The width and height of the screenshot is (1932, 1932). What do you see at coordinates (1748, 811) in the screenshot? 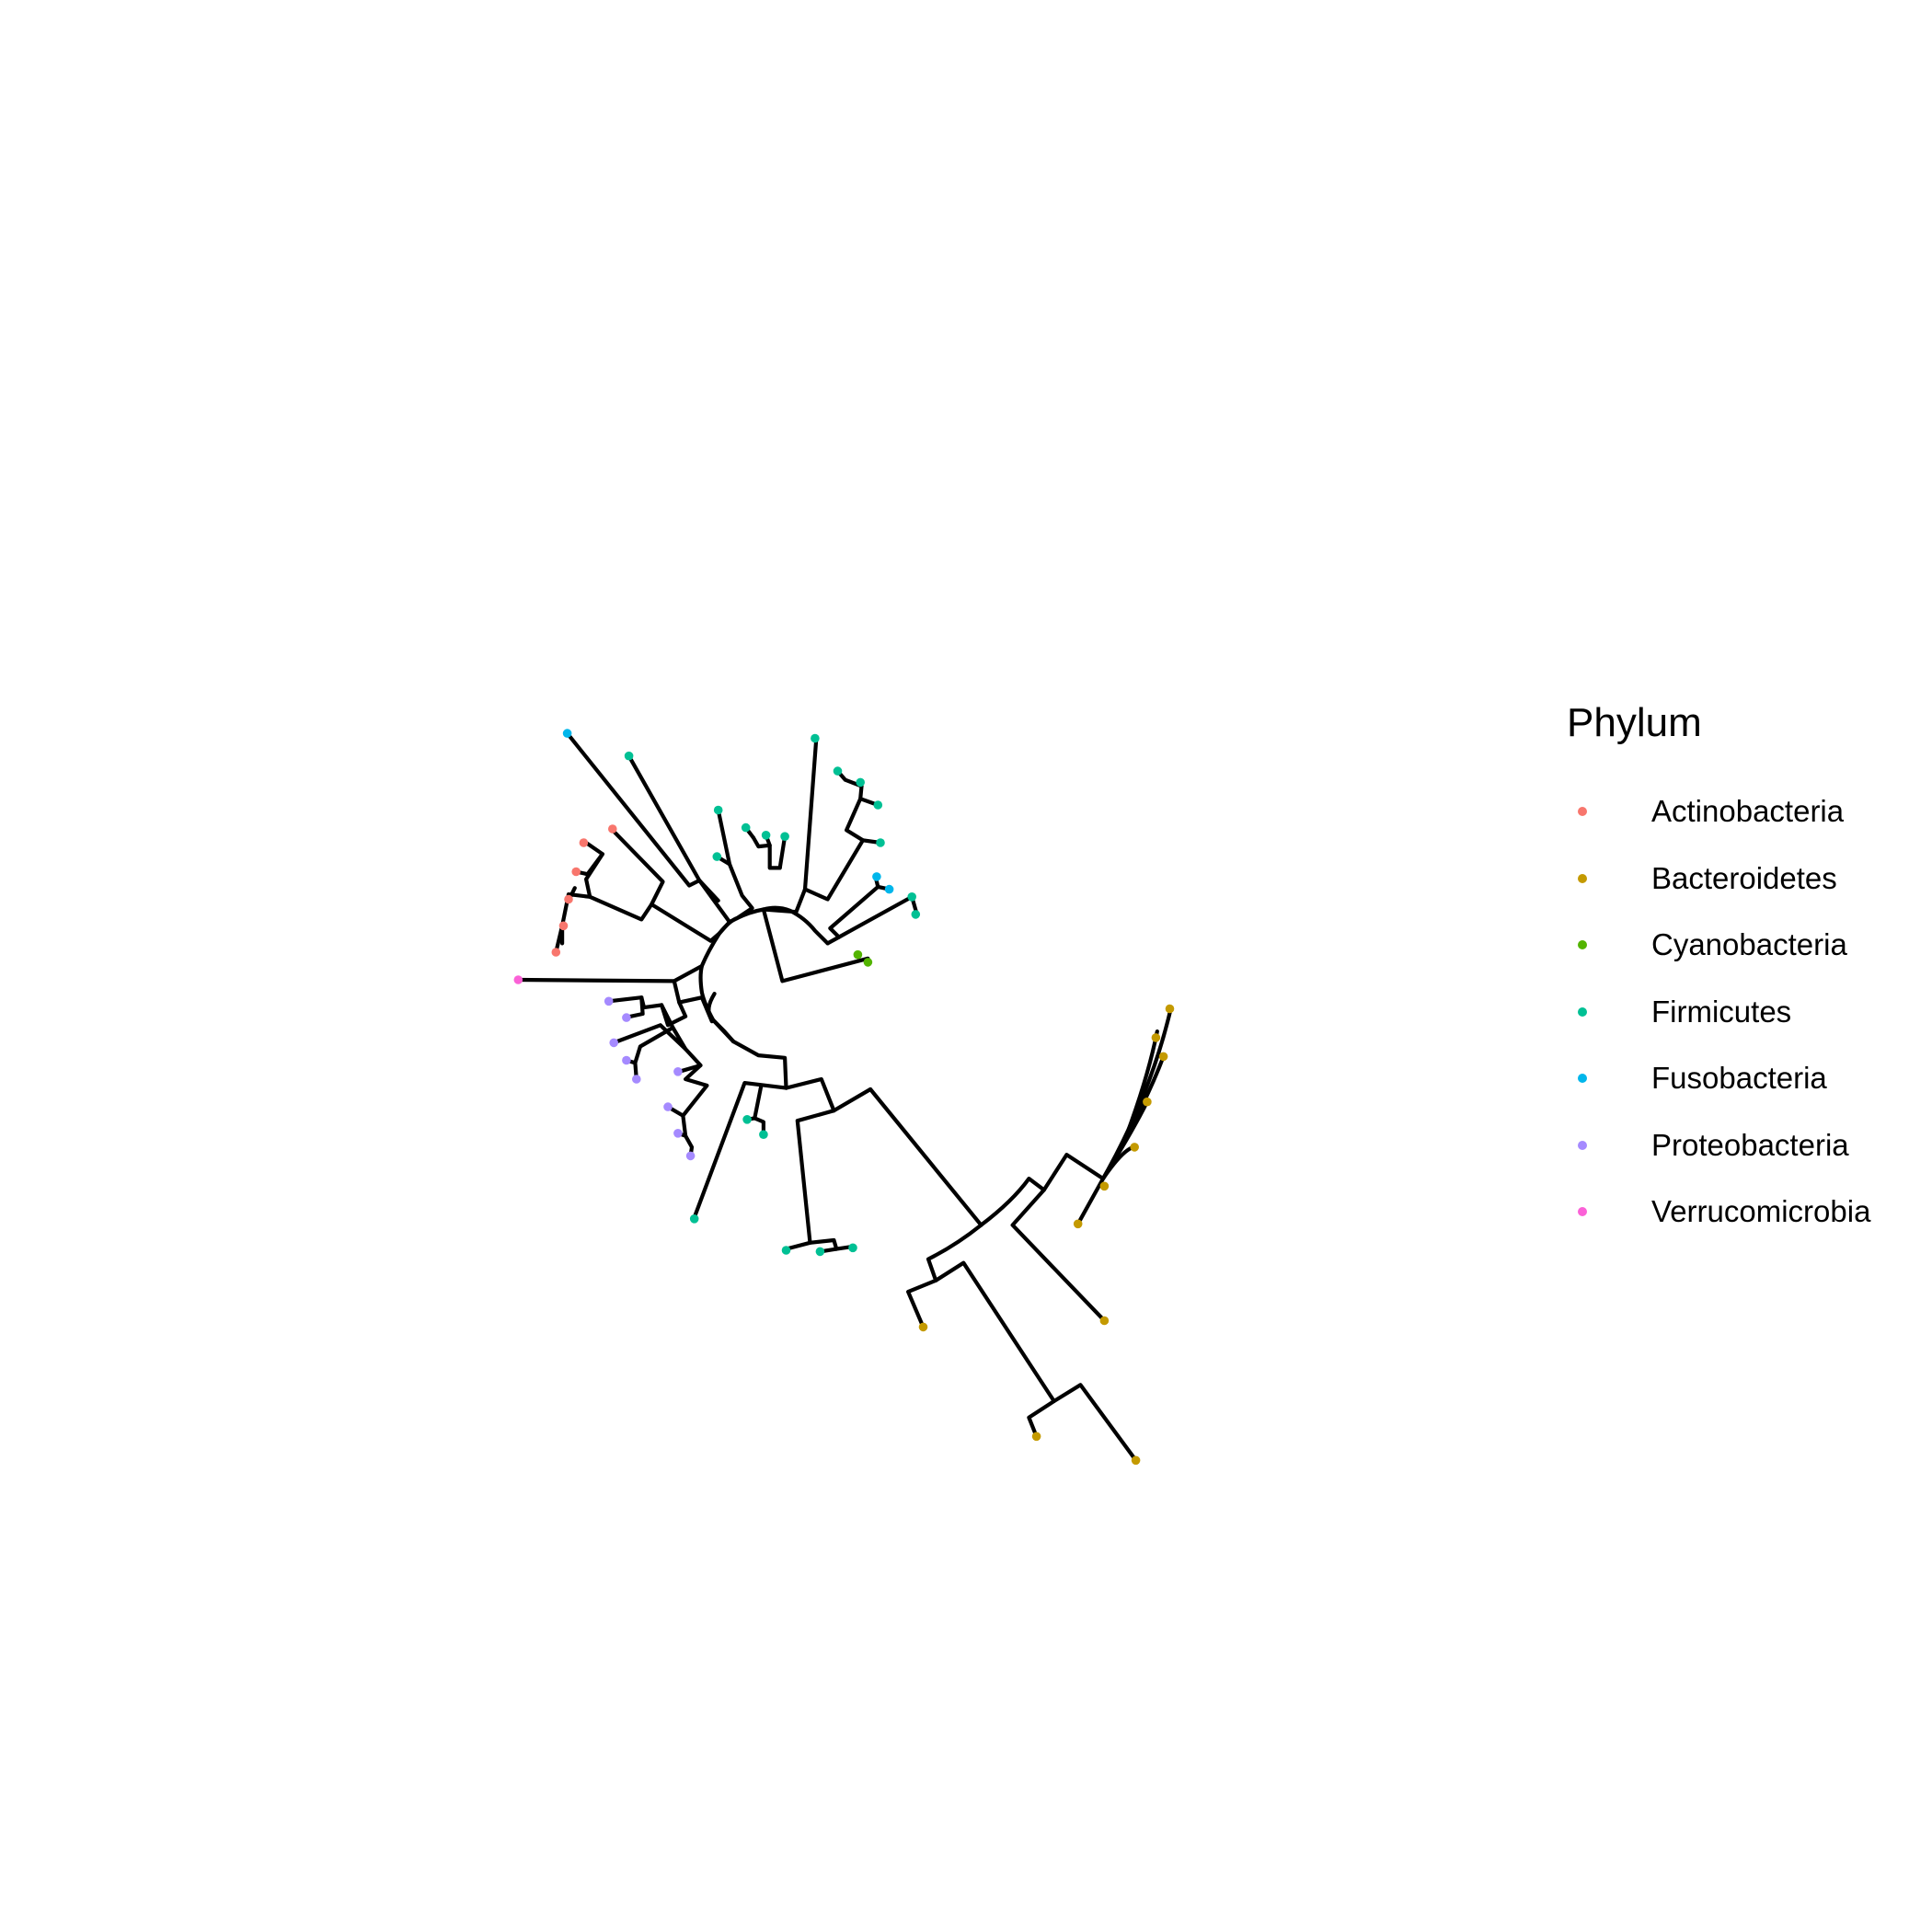
I see `legend-label: Actinobacteria` at bounding box center [1748, 811].